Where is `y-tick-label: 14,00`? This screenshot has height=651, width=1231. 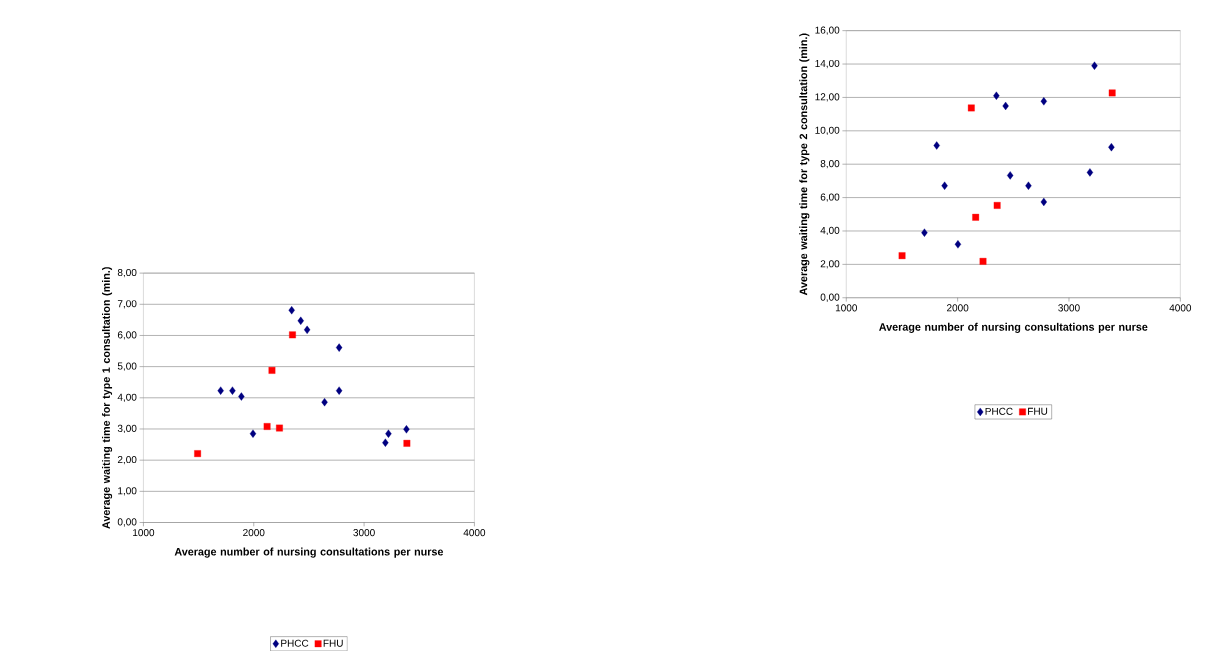
y-tick-label: 14,00 is located at coordinates (827, 64).